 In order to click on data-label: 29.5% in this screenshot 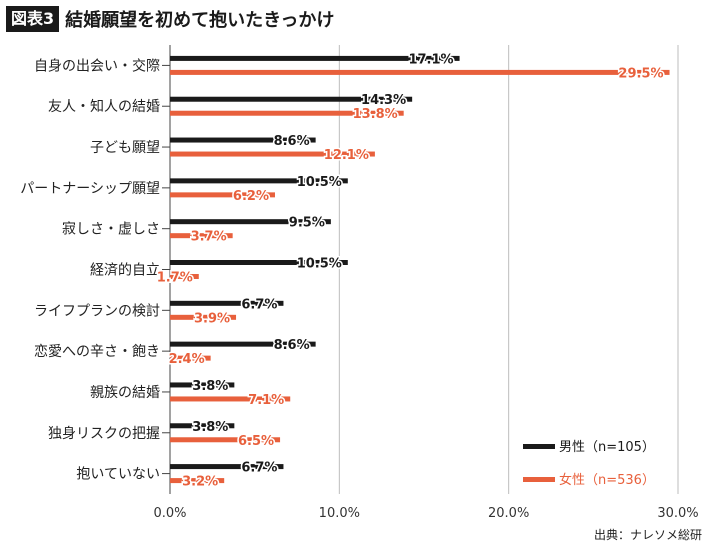, I will do `click(640, 73)`.